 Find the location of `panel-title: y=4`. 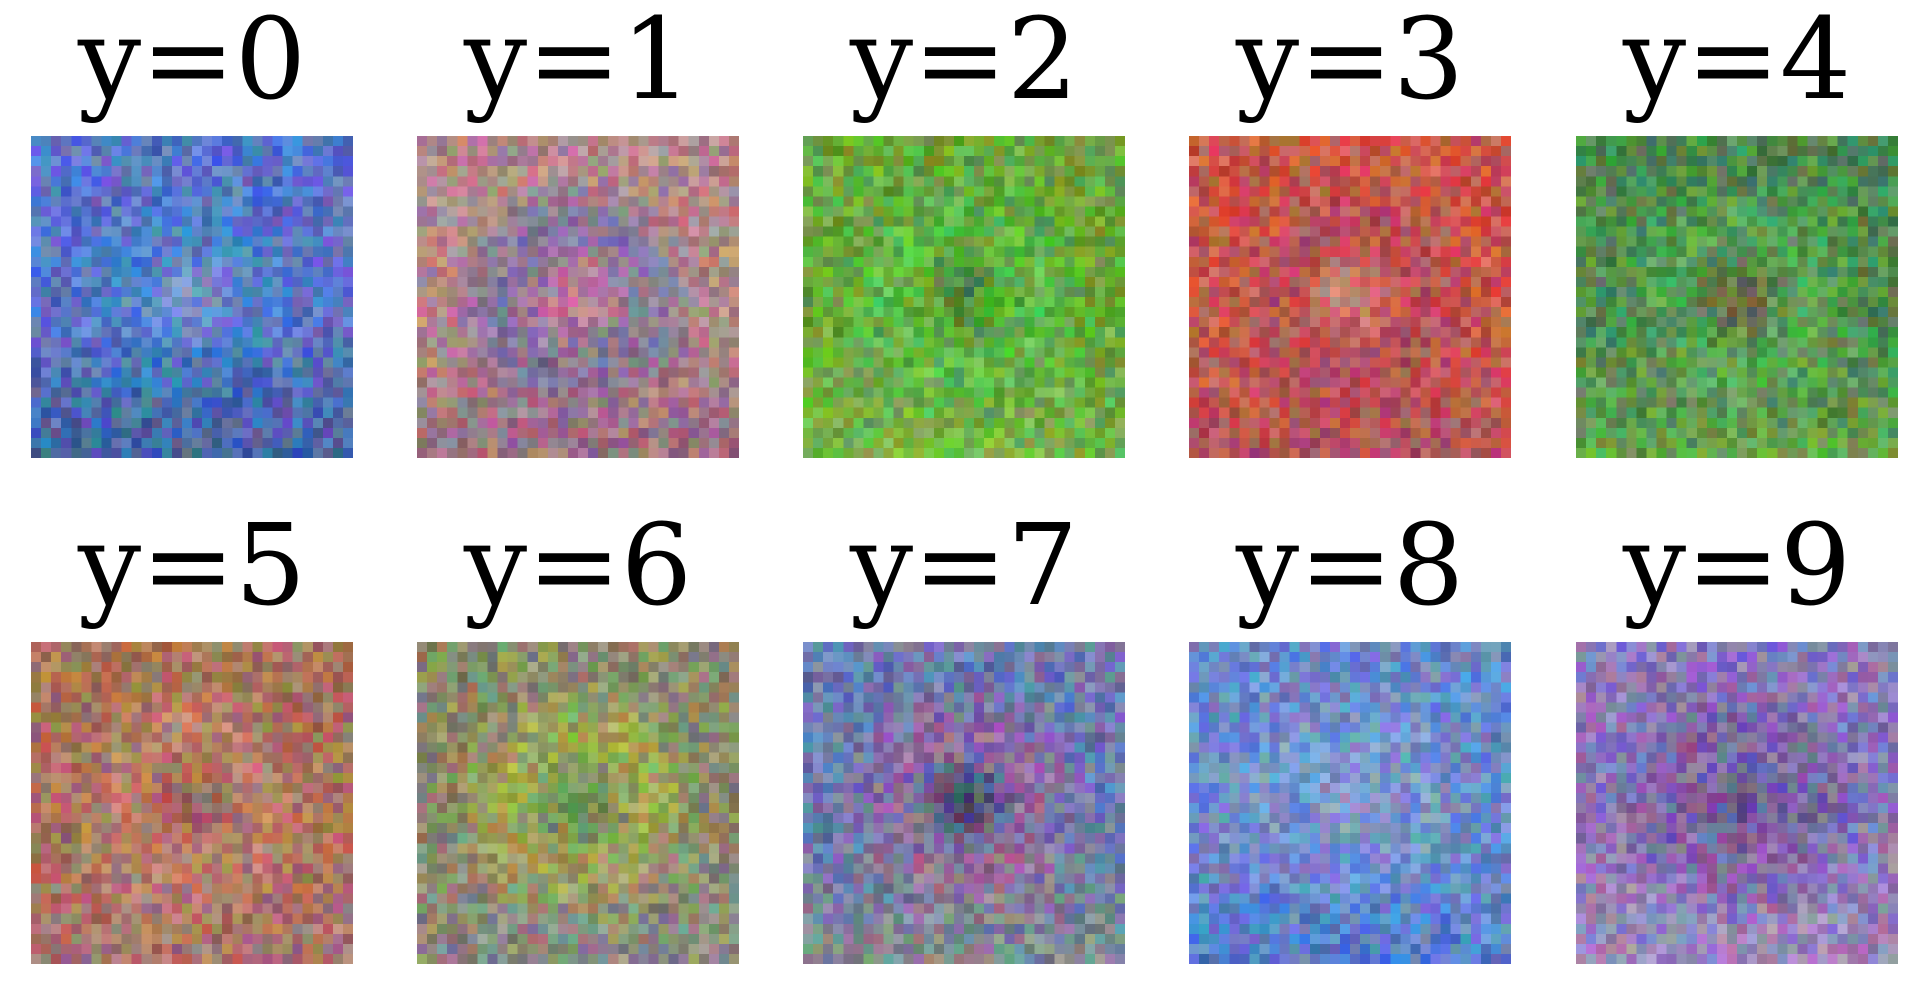

panel-title: y=4 is located at coordinates (1737, 62).